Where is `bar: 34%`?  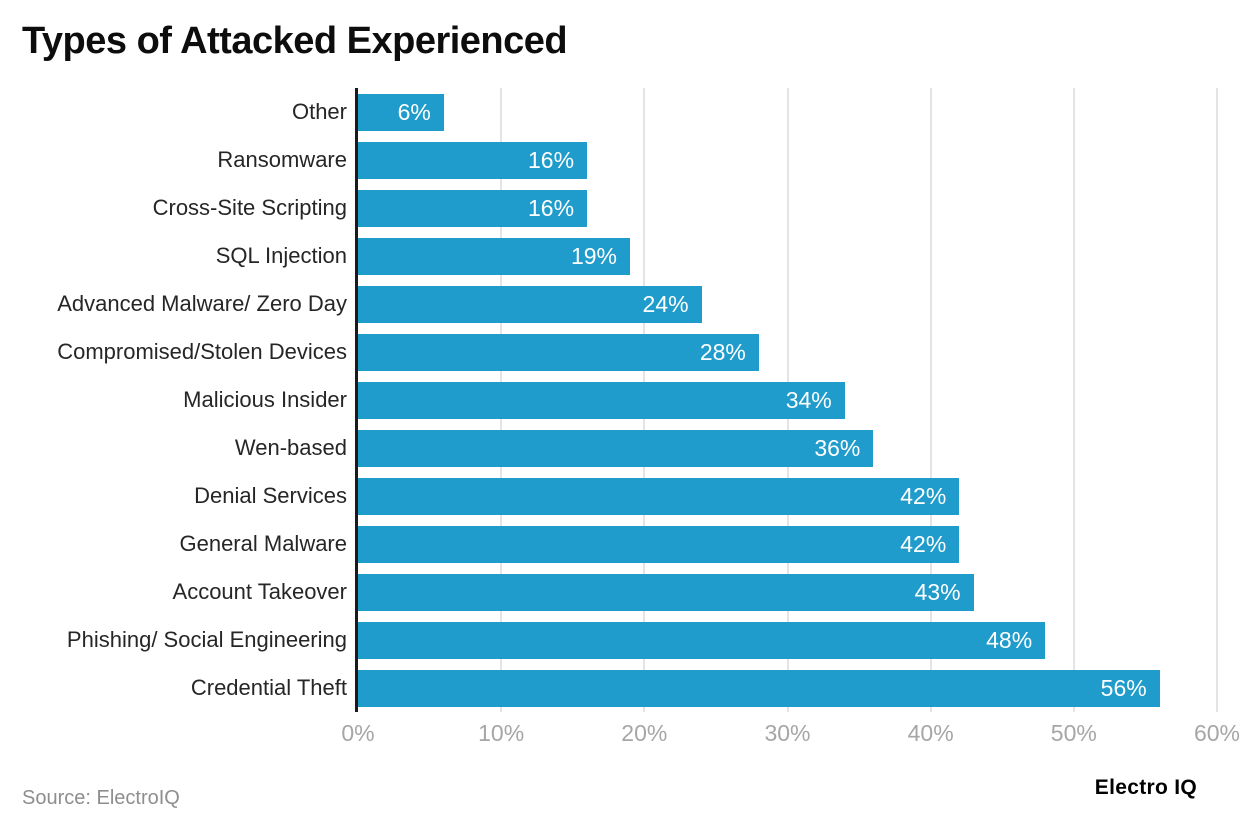 bar: 34% is located at coordinates (601, 400).